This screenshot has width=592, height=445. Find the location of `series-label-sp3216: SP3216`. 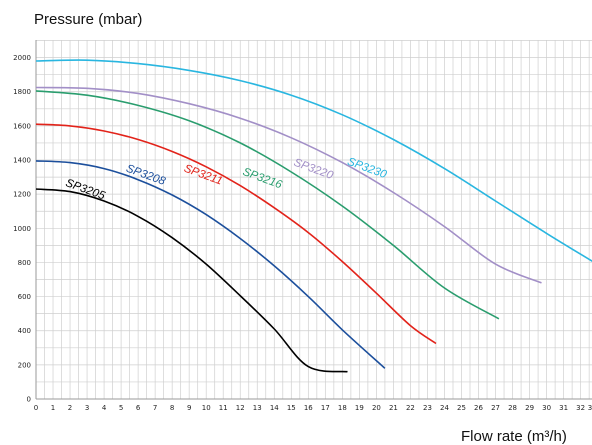

series-label-sp3216: SP3216 is located at coordinates (262, 178).